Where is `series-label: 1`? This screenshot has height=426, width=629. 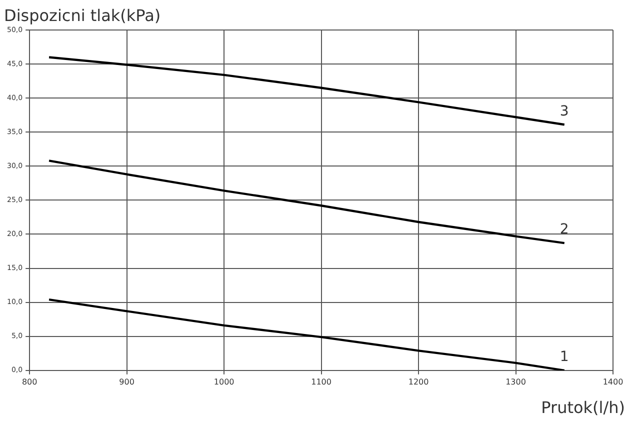
series-label: 1 is located at coordinates (564, 357).